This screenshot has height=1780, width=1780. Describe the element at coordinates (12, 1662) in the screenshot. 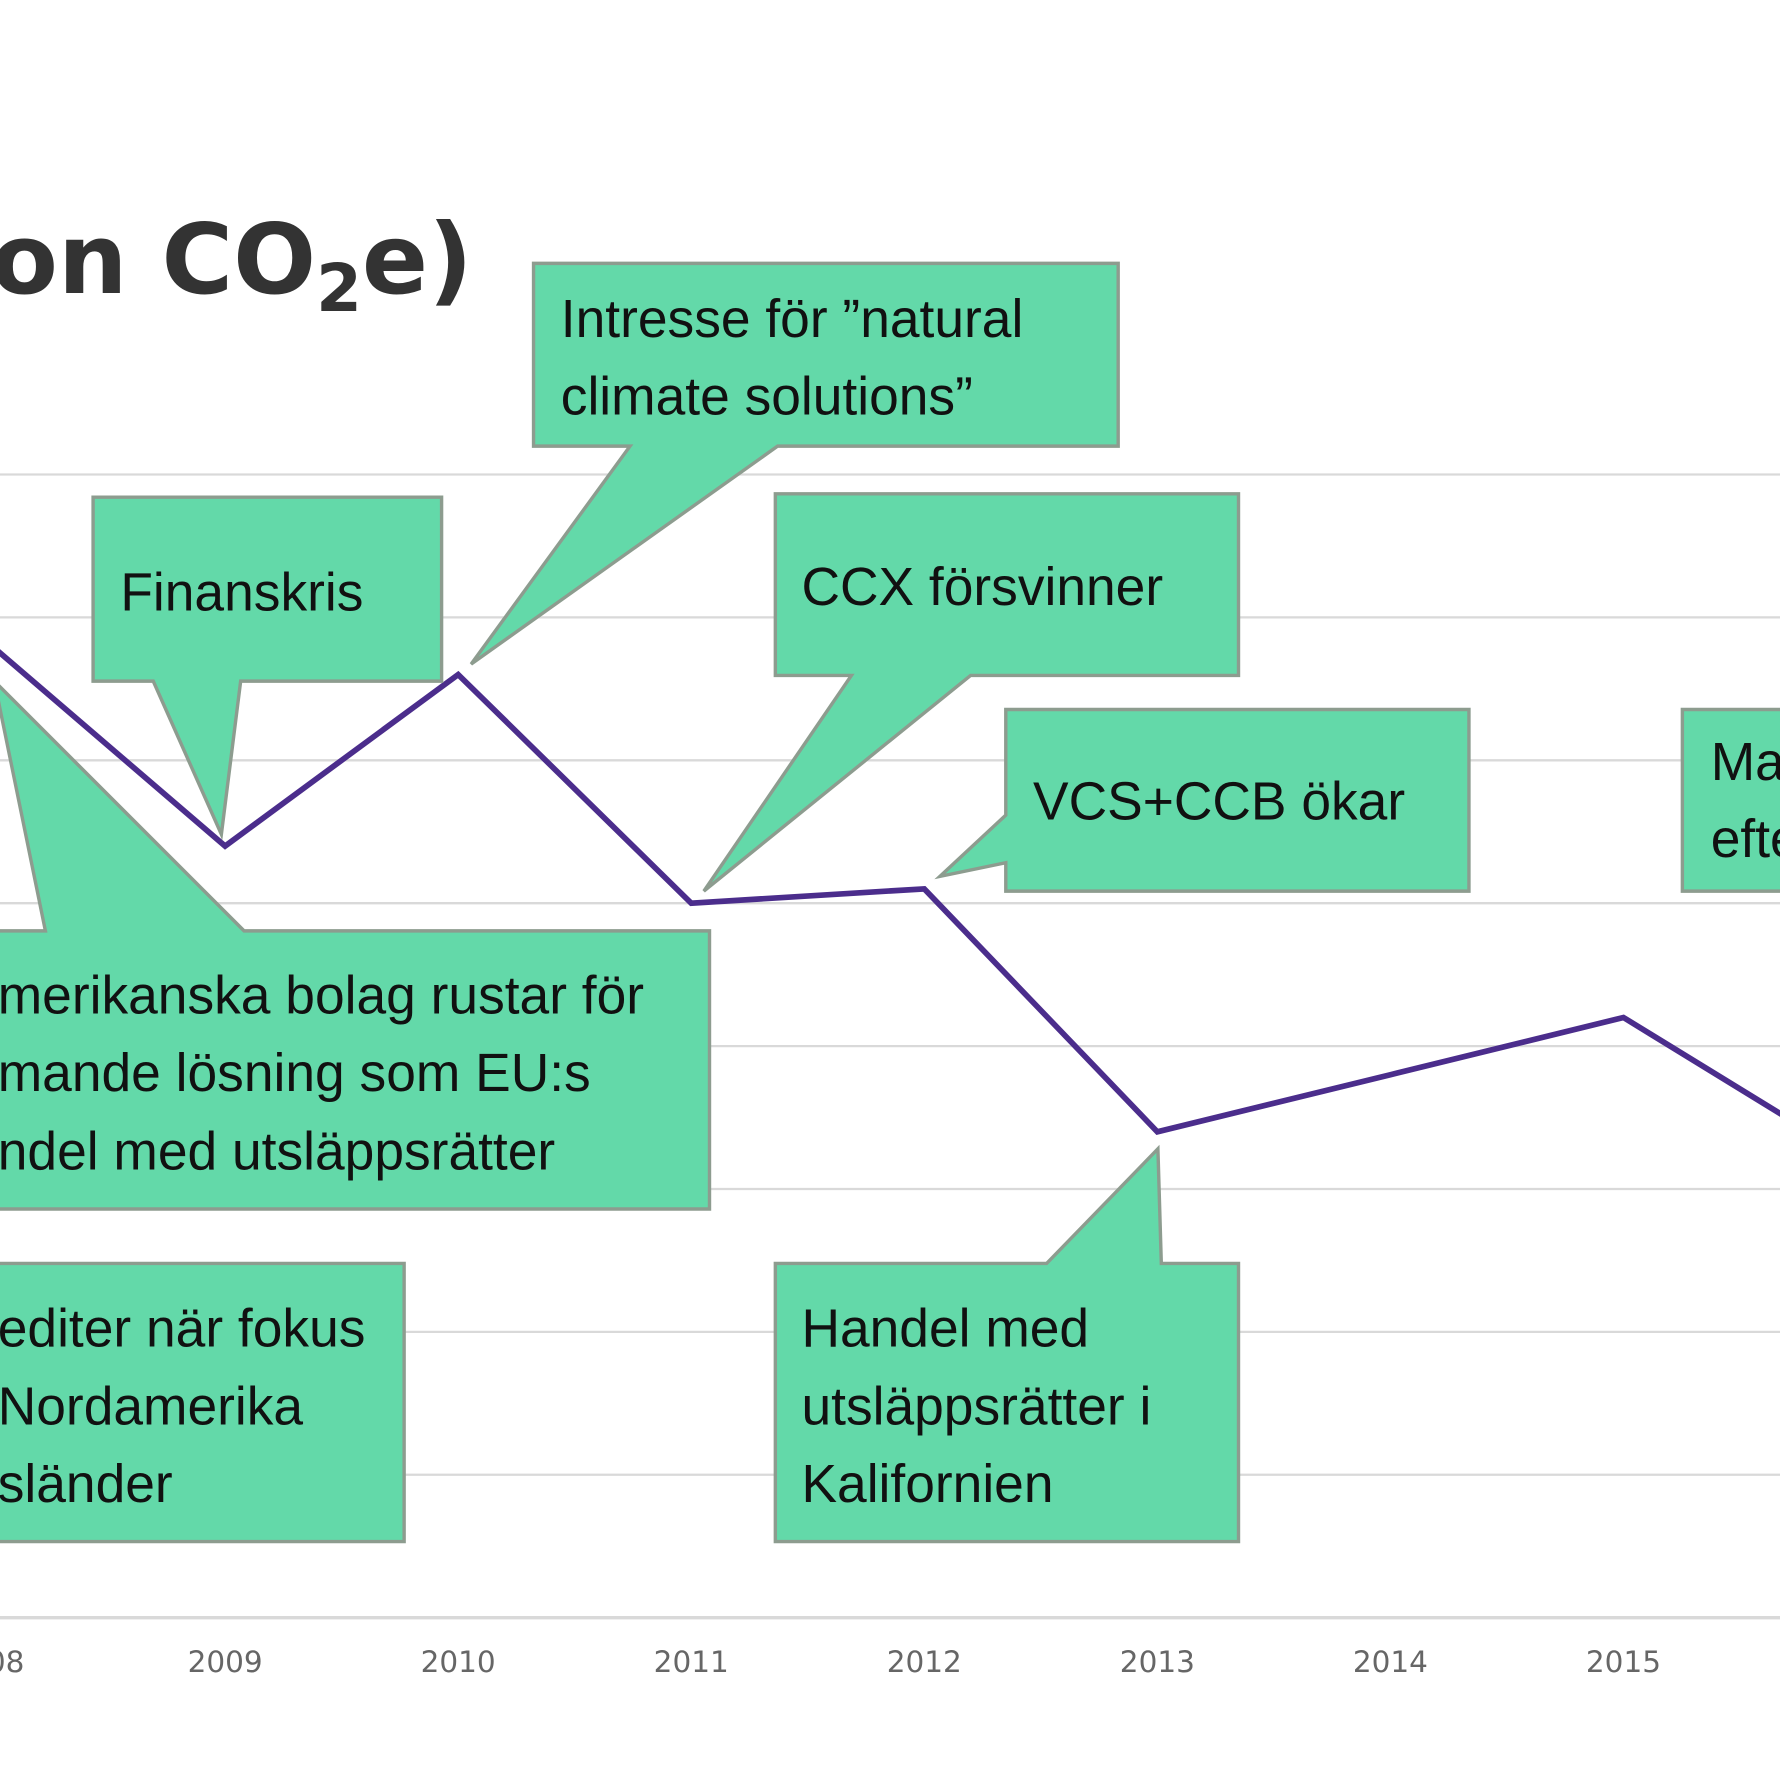

I see `x-tick-label: 08` at that location.